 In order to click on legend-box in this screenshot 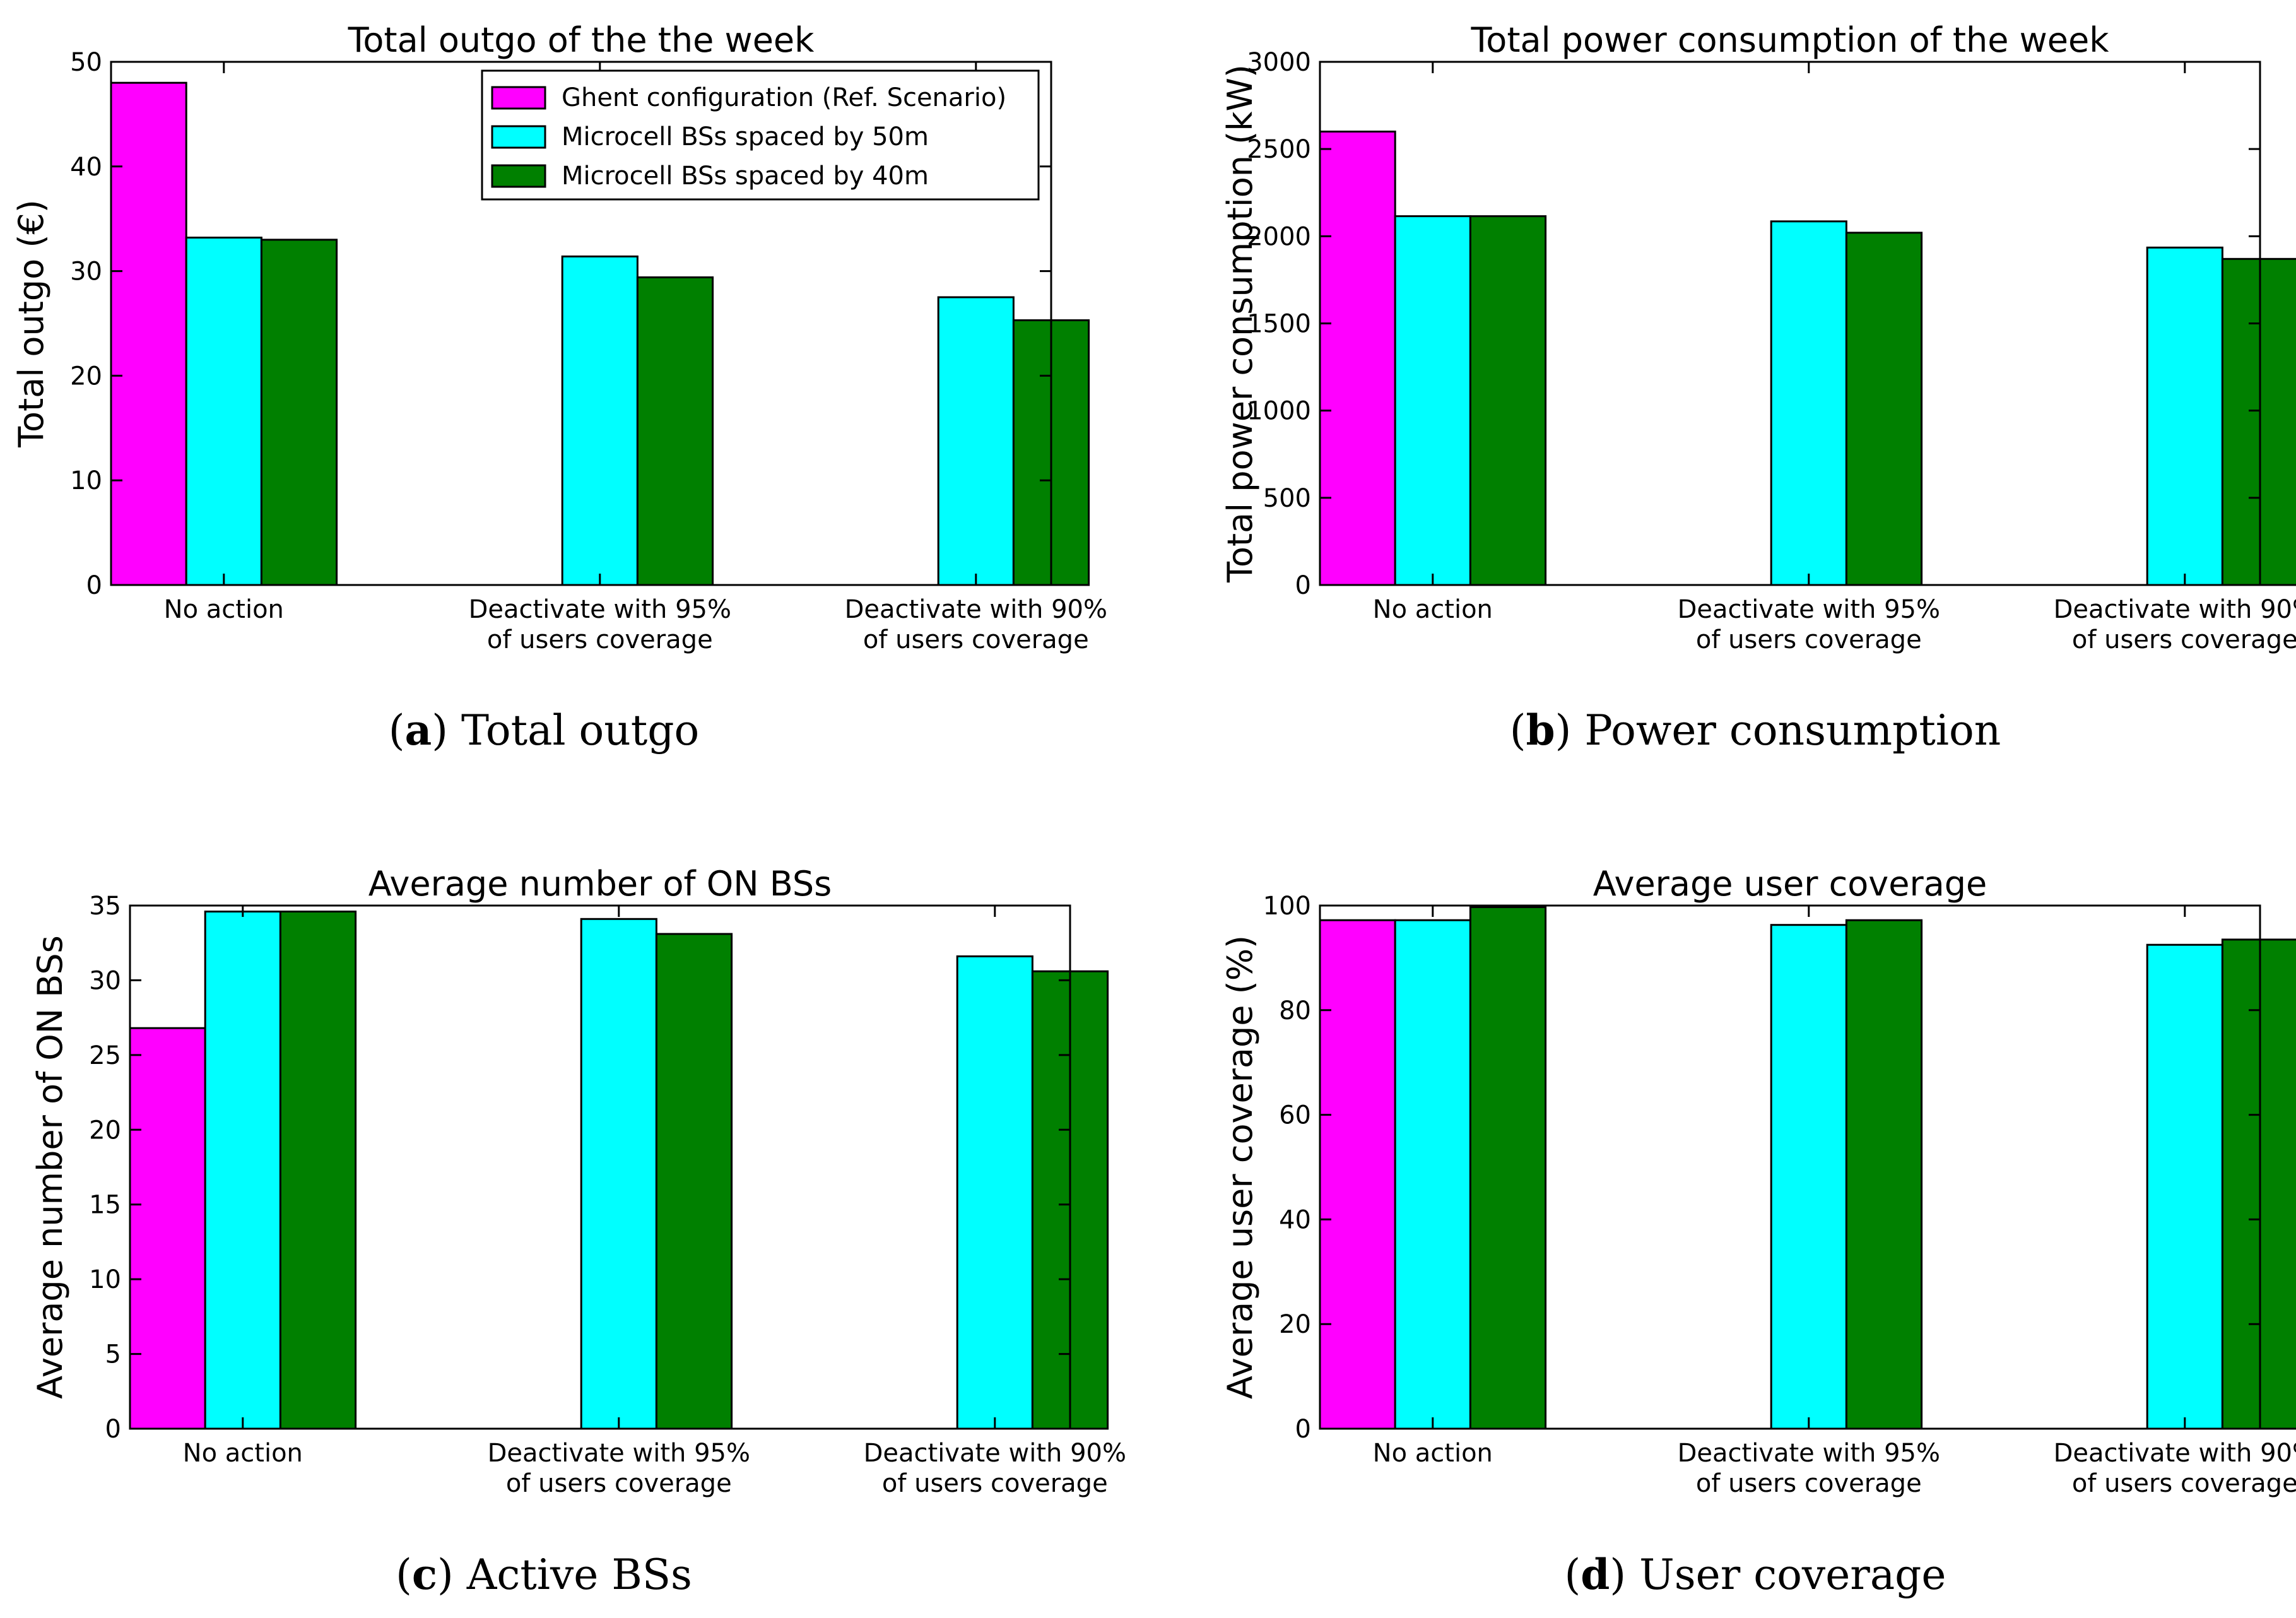, I will do `click(760, 135)`.